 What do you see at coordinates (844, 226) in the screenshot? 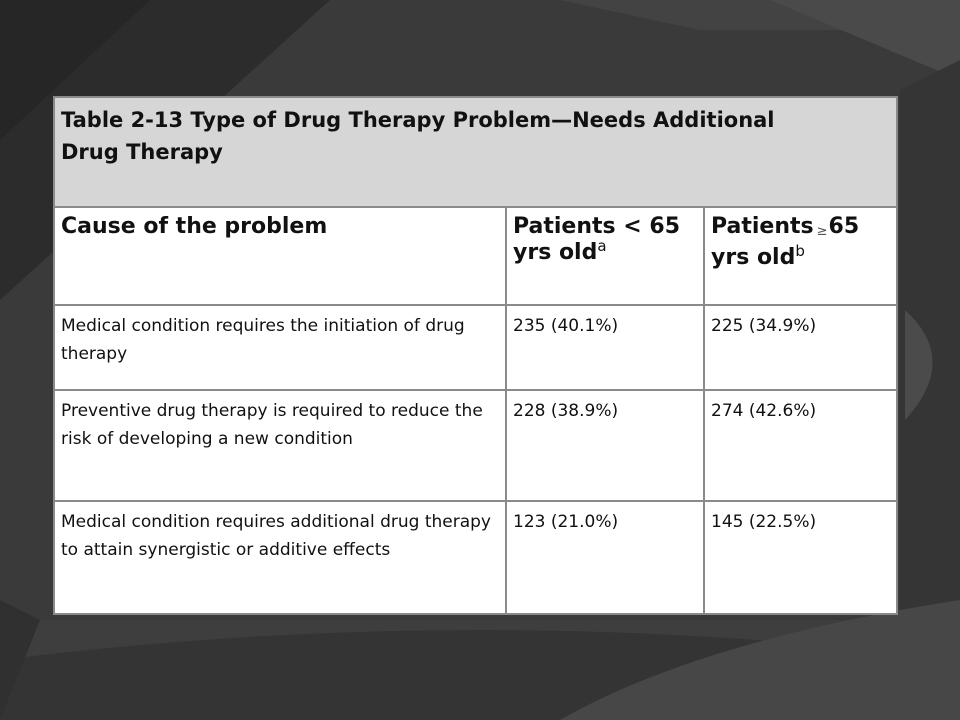
I see `header-65-and-over-value: 65` at bounding box center [844, 226].